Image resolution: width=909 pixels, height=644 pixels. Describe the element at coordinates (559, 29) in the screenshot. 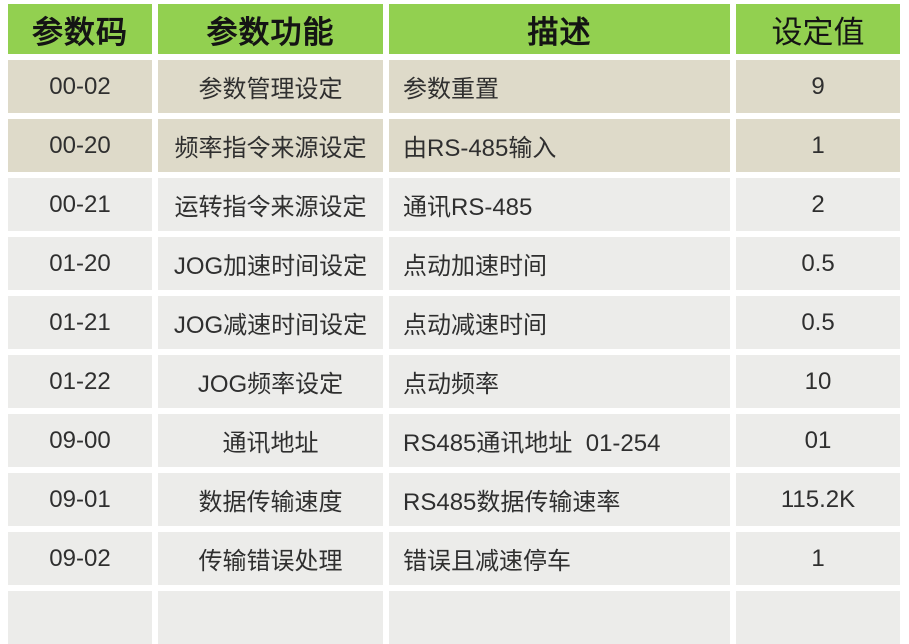

I see `column-header-description: 描述` at that location.